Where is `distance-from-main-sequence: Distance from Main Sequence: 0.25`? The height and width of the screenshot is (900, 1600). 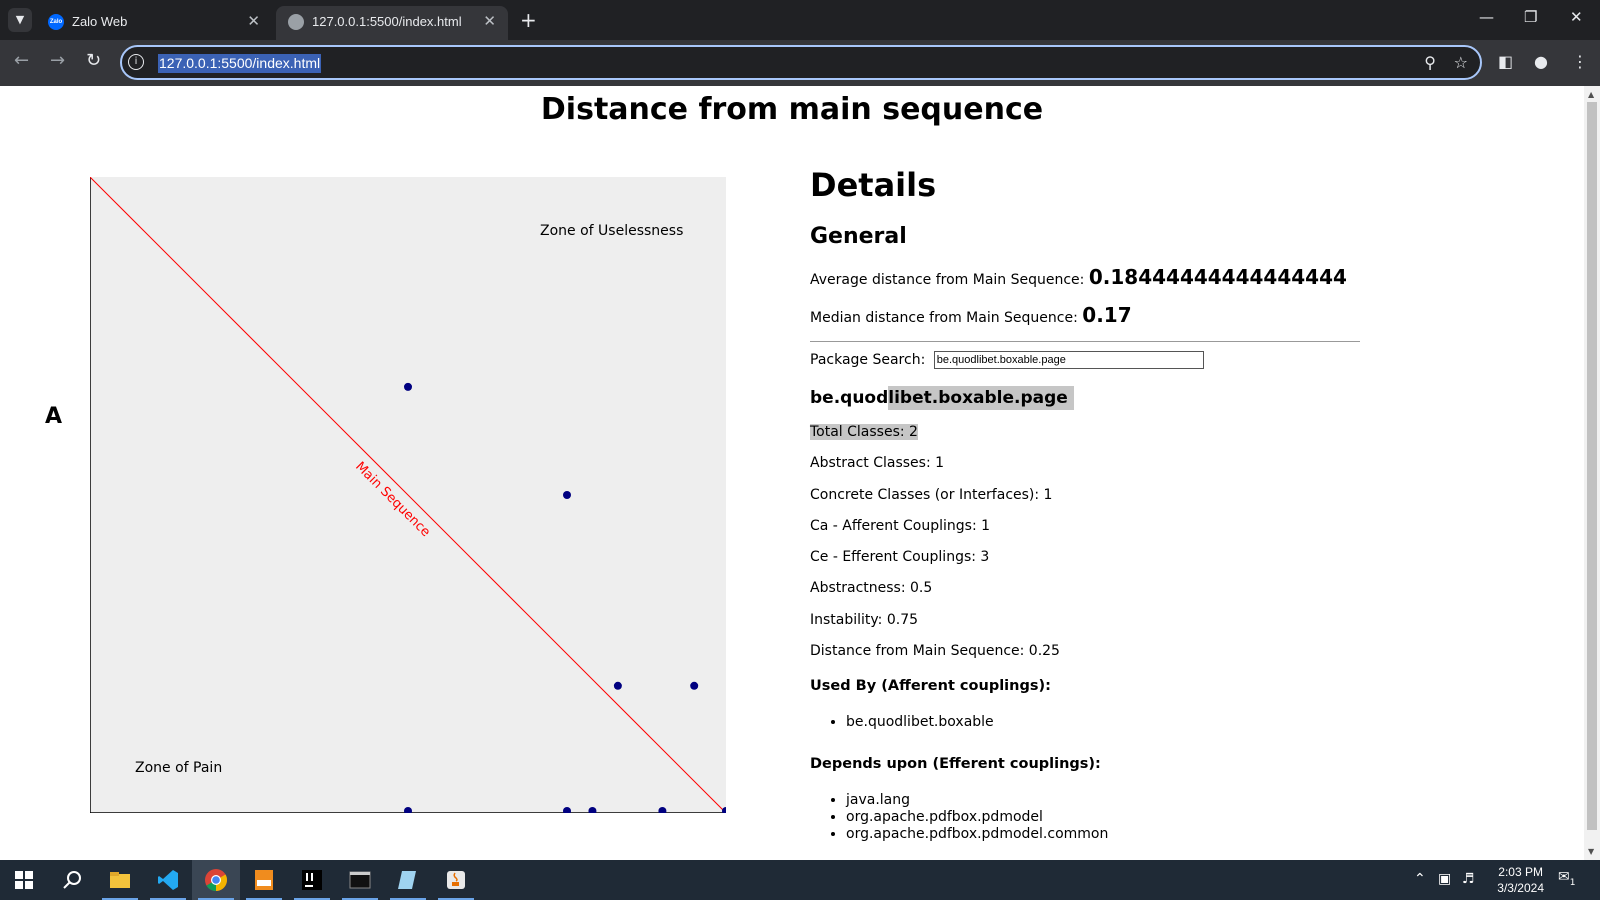 distance-from-main-sequence: Distance from Main Sequence: 0.25 is located at coordinates (935, 651).